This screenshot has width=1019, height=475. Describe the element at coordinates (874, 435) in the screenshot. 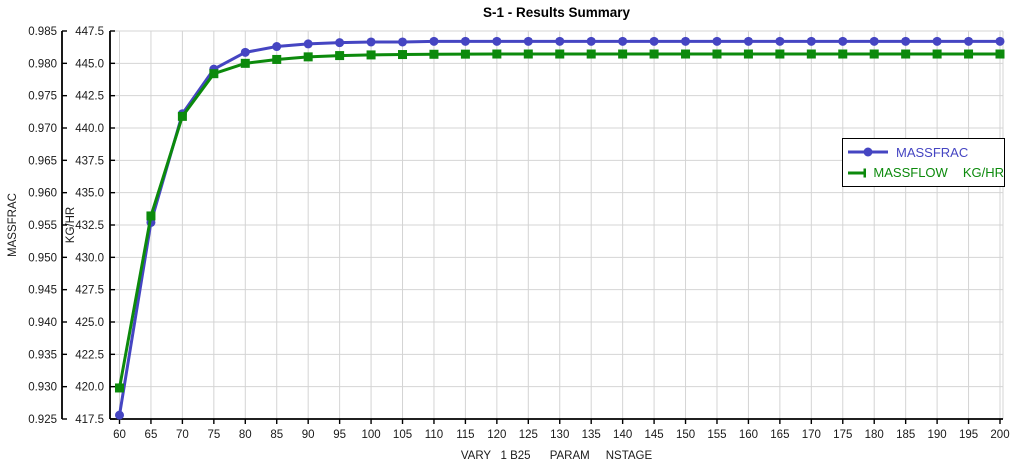

I see `svg-text: 180` at that location.